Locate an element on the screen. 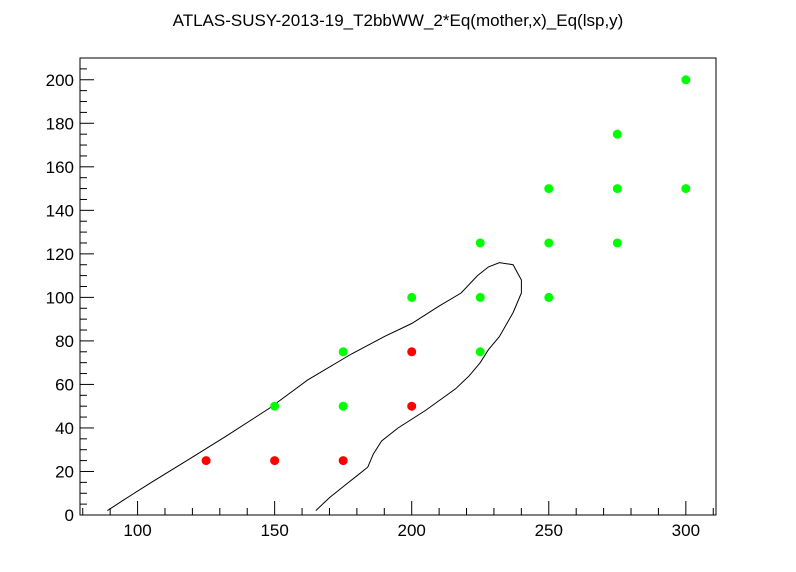 The image size is (796, 572). x-tick-label: 150 is located at coordinates (274, 530).